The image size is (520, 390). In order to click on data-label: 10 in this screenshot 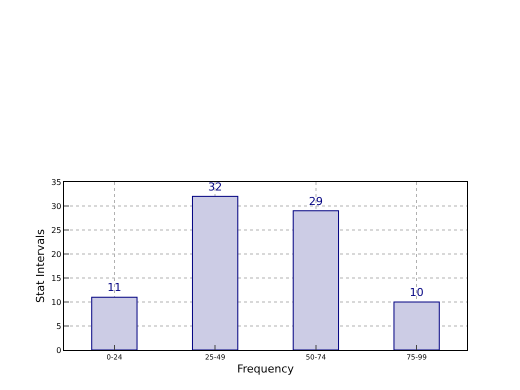, I will do `click(417, 292)`.